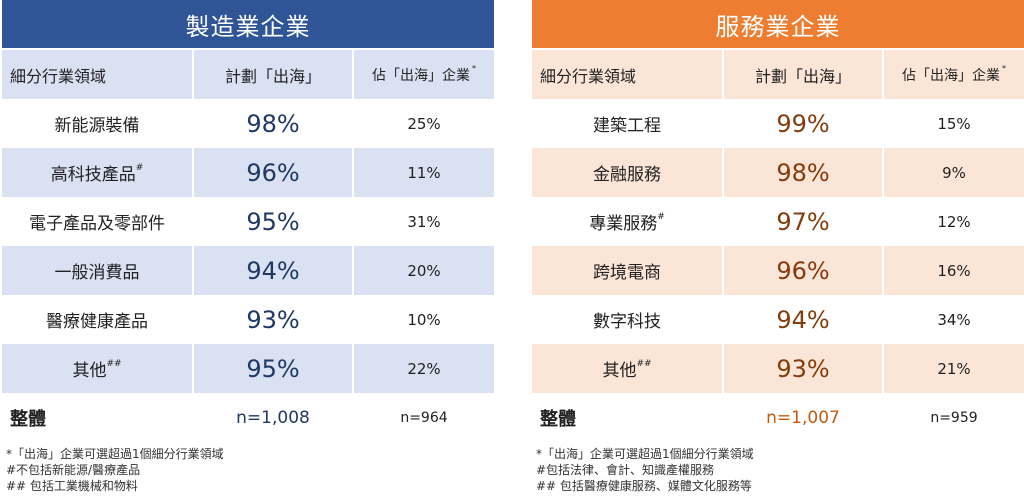 This screenshot has width=1024, height=500. I want to click on sector-label: 金融服務, so click(627, 175).